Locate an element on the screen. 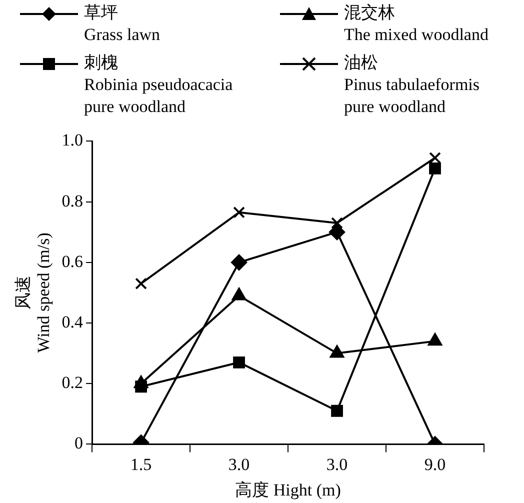  legend-label: 刺槐 Robinia pseudoacacia pure woodland is located at coordinates (158, 85).